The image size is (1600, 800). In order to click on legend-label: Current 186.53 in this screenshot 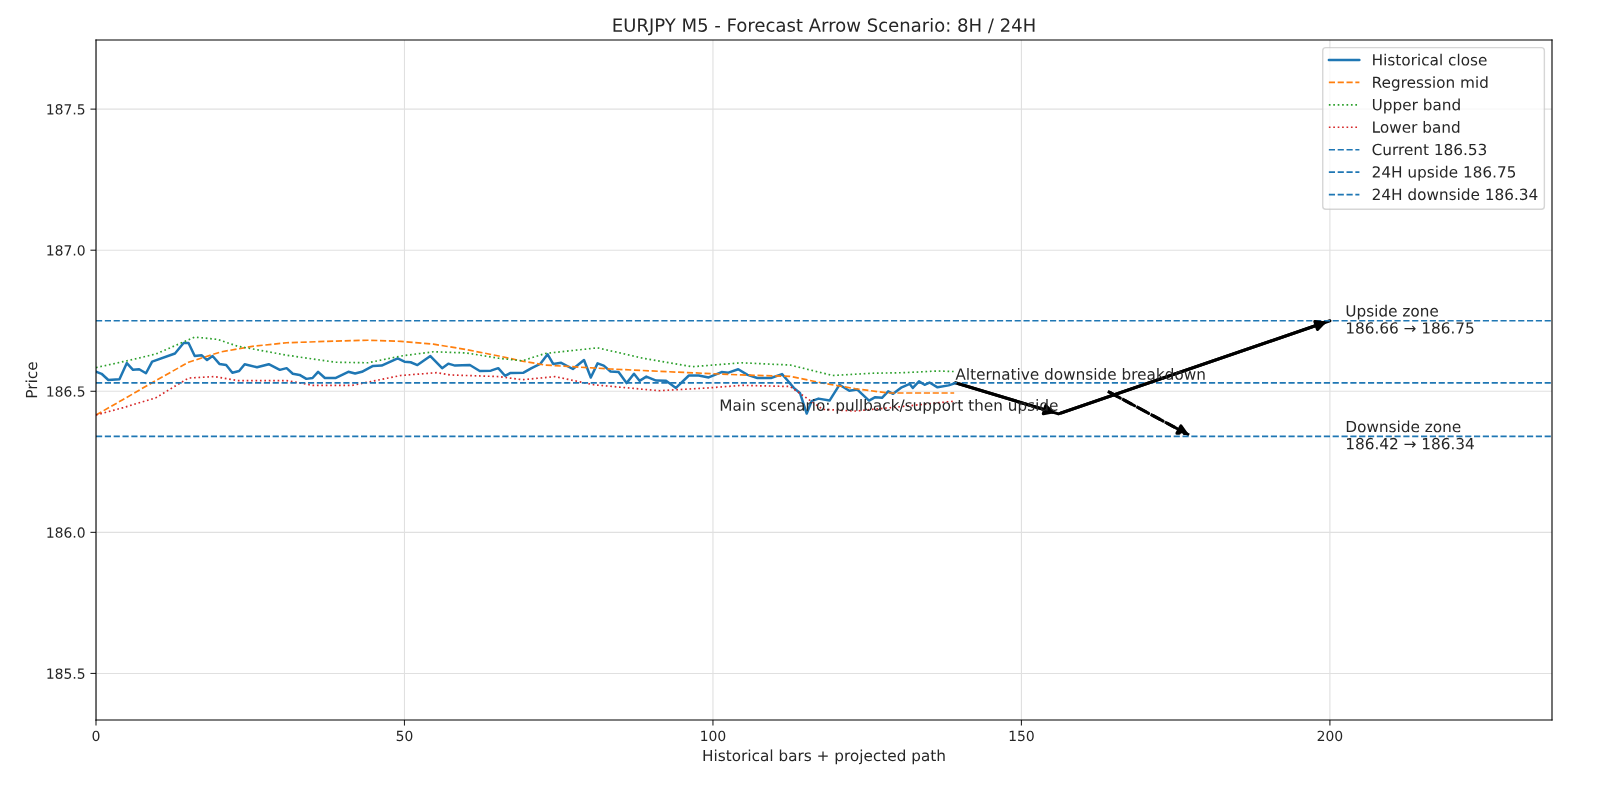, I will do `click(1429, 149)`.